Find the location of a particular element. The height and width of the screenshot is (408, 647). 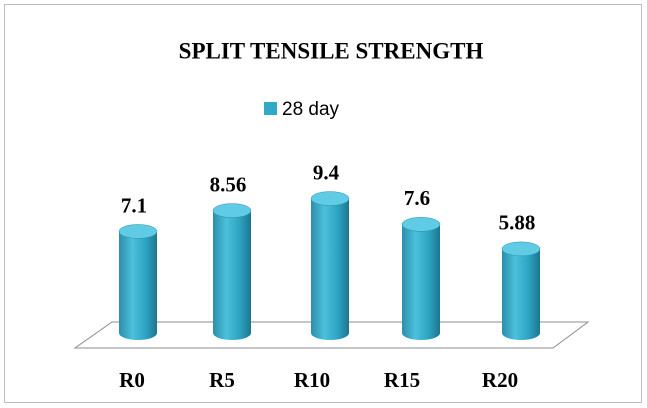

data-label: 5.88 is located at coordinates (517, 223).